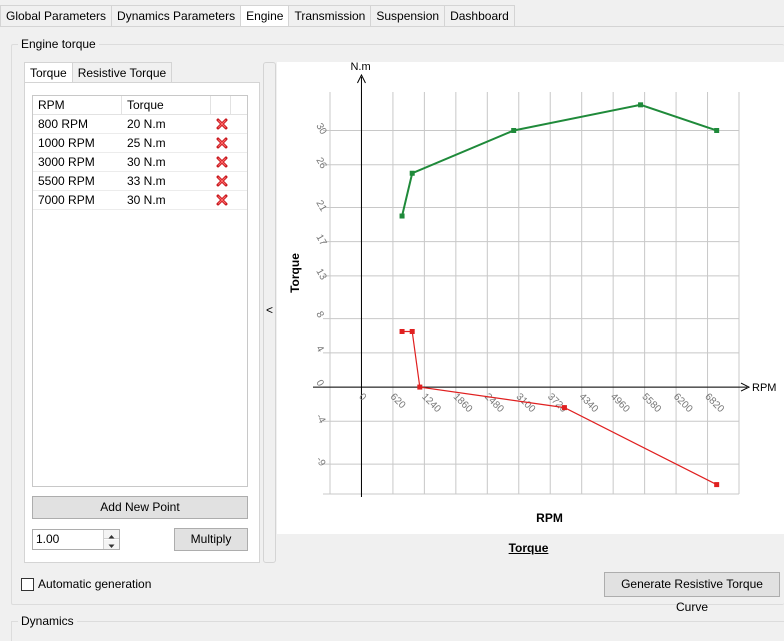  Describe the element at coordinates (528, 548) in the screenshot. I see `chart-caption: Torque` at that location.